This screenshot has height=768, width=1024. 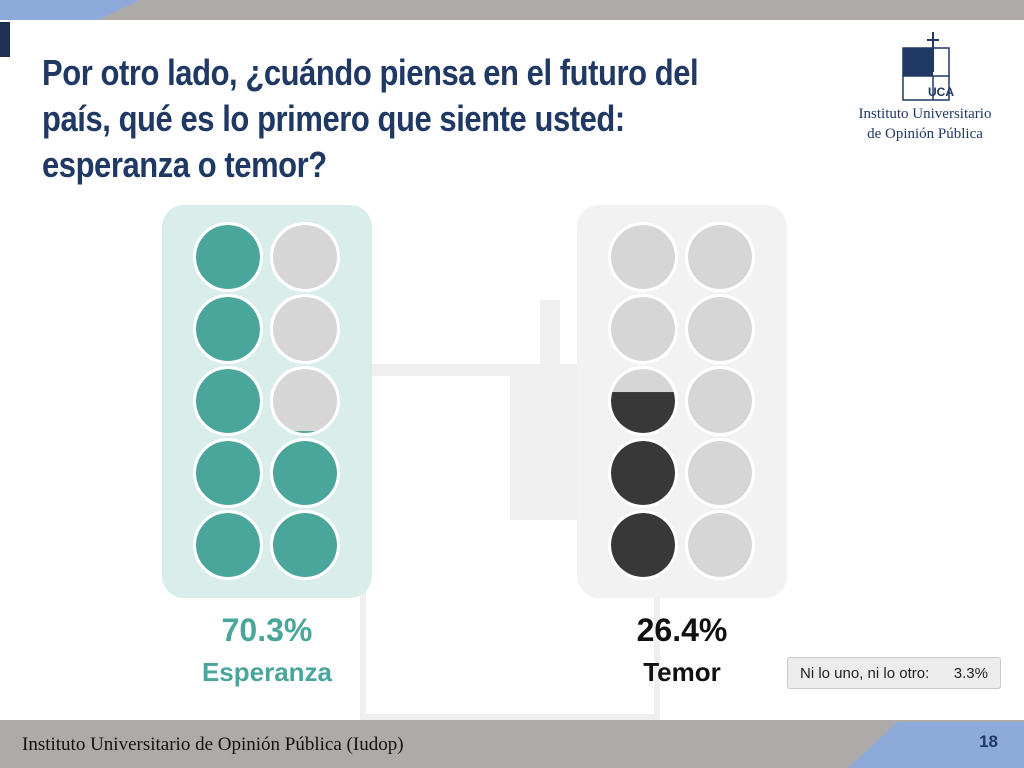 What do you see at coordinates (928, 66) in the screenshot?
I see `uca-logo-icon: UCA` at bounding box center [928, 66].